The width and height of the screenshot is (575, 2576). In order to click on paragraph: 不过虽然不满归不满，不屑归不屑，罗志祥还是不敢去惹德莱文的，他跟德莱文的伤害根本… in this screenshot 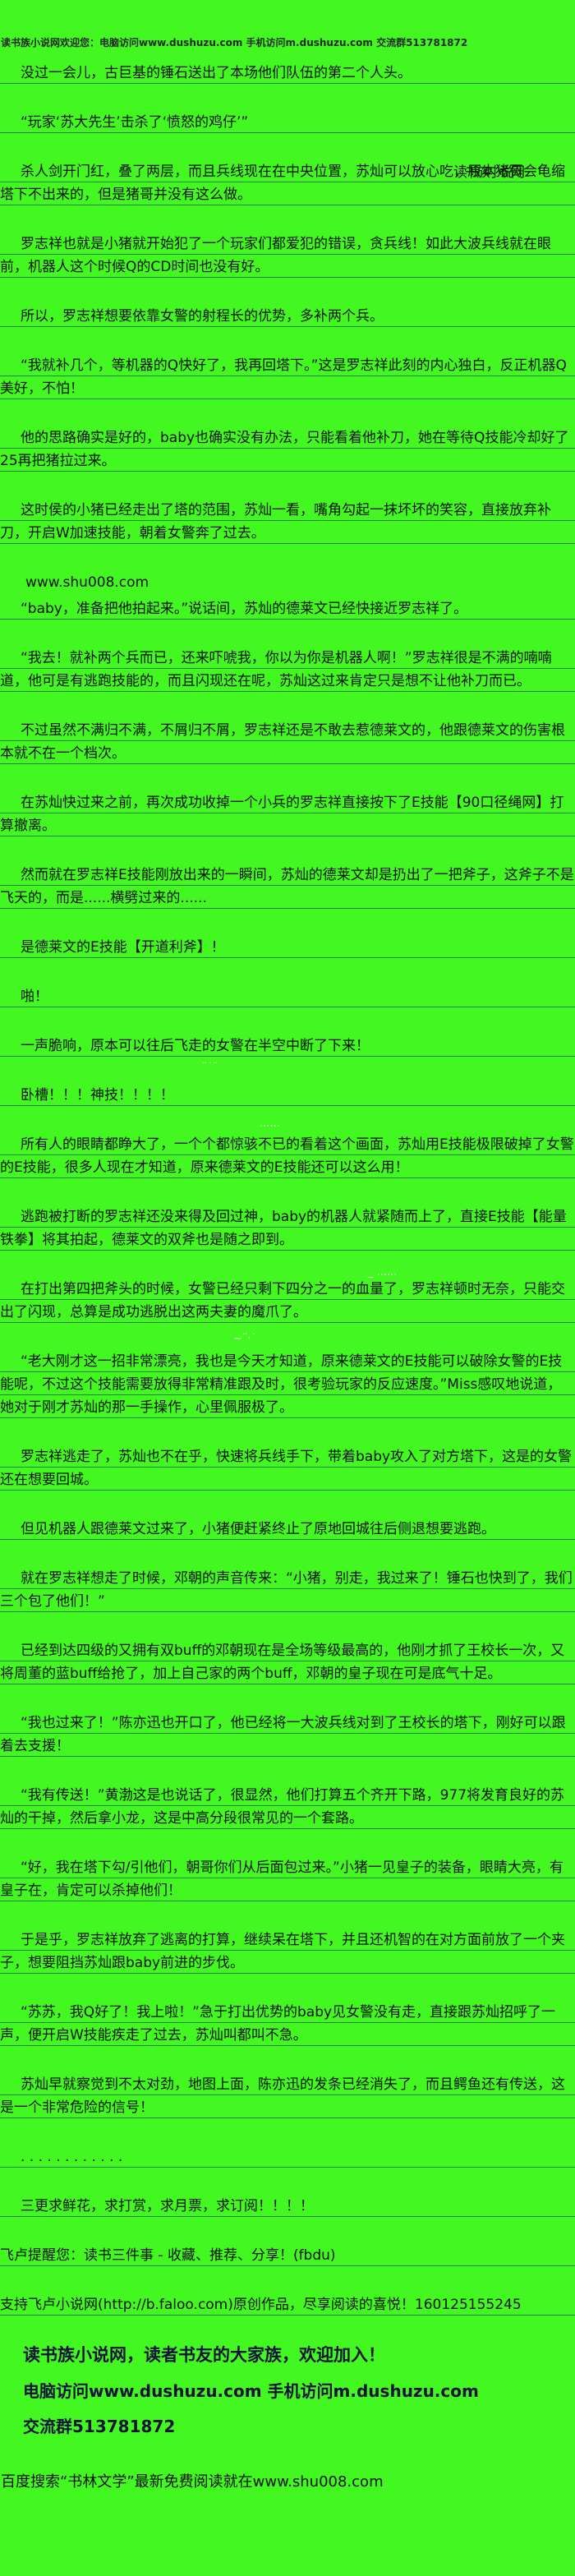, I will do `click(287, 742)`.